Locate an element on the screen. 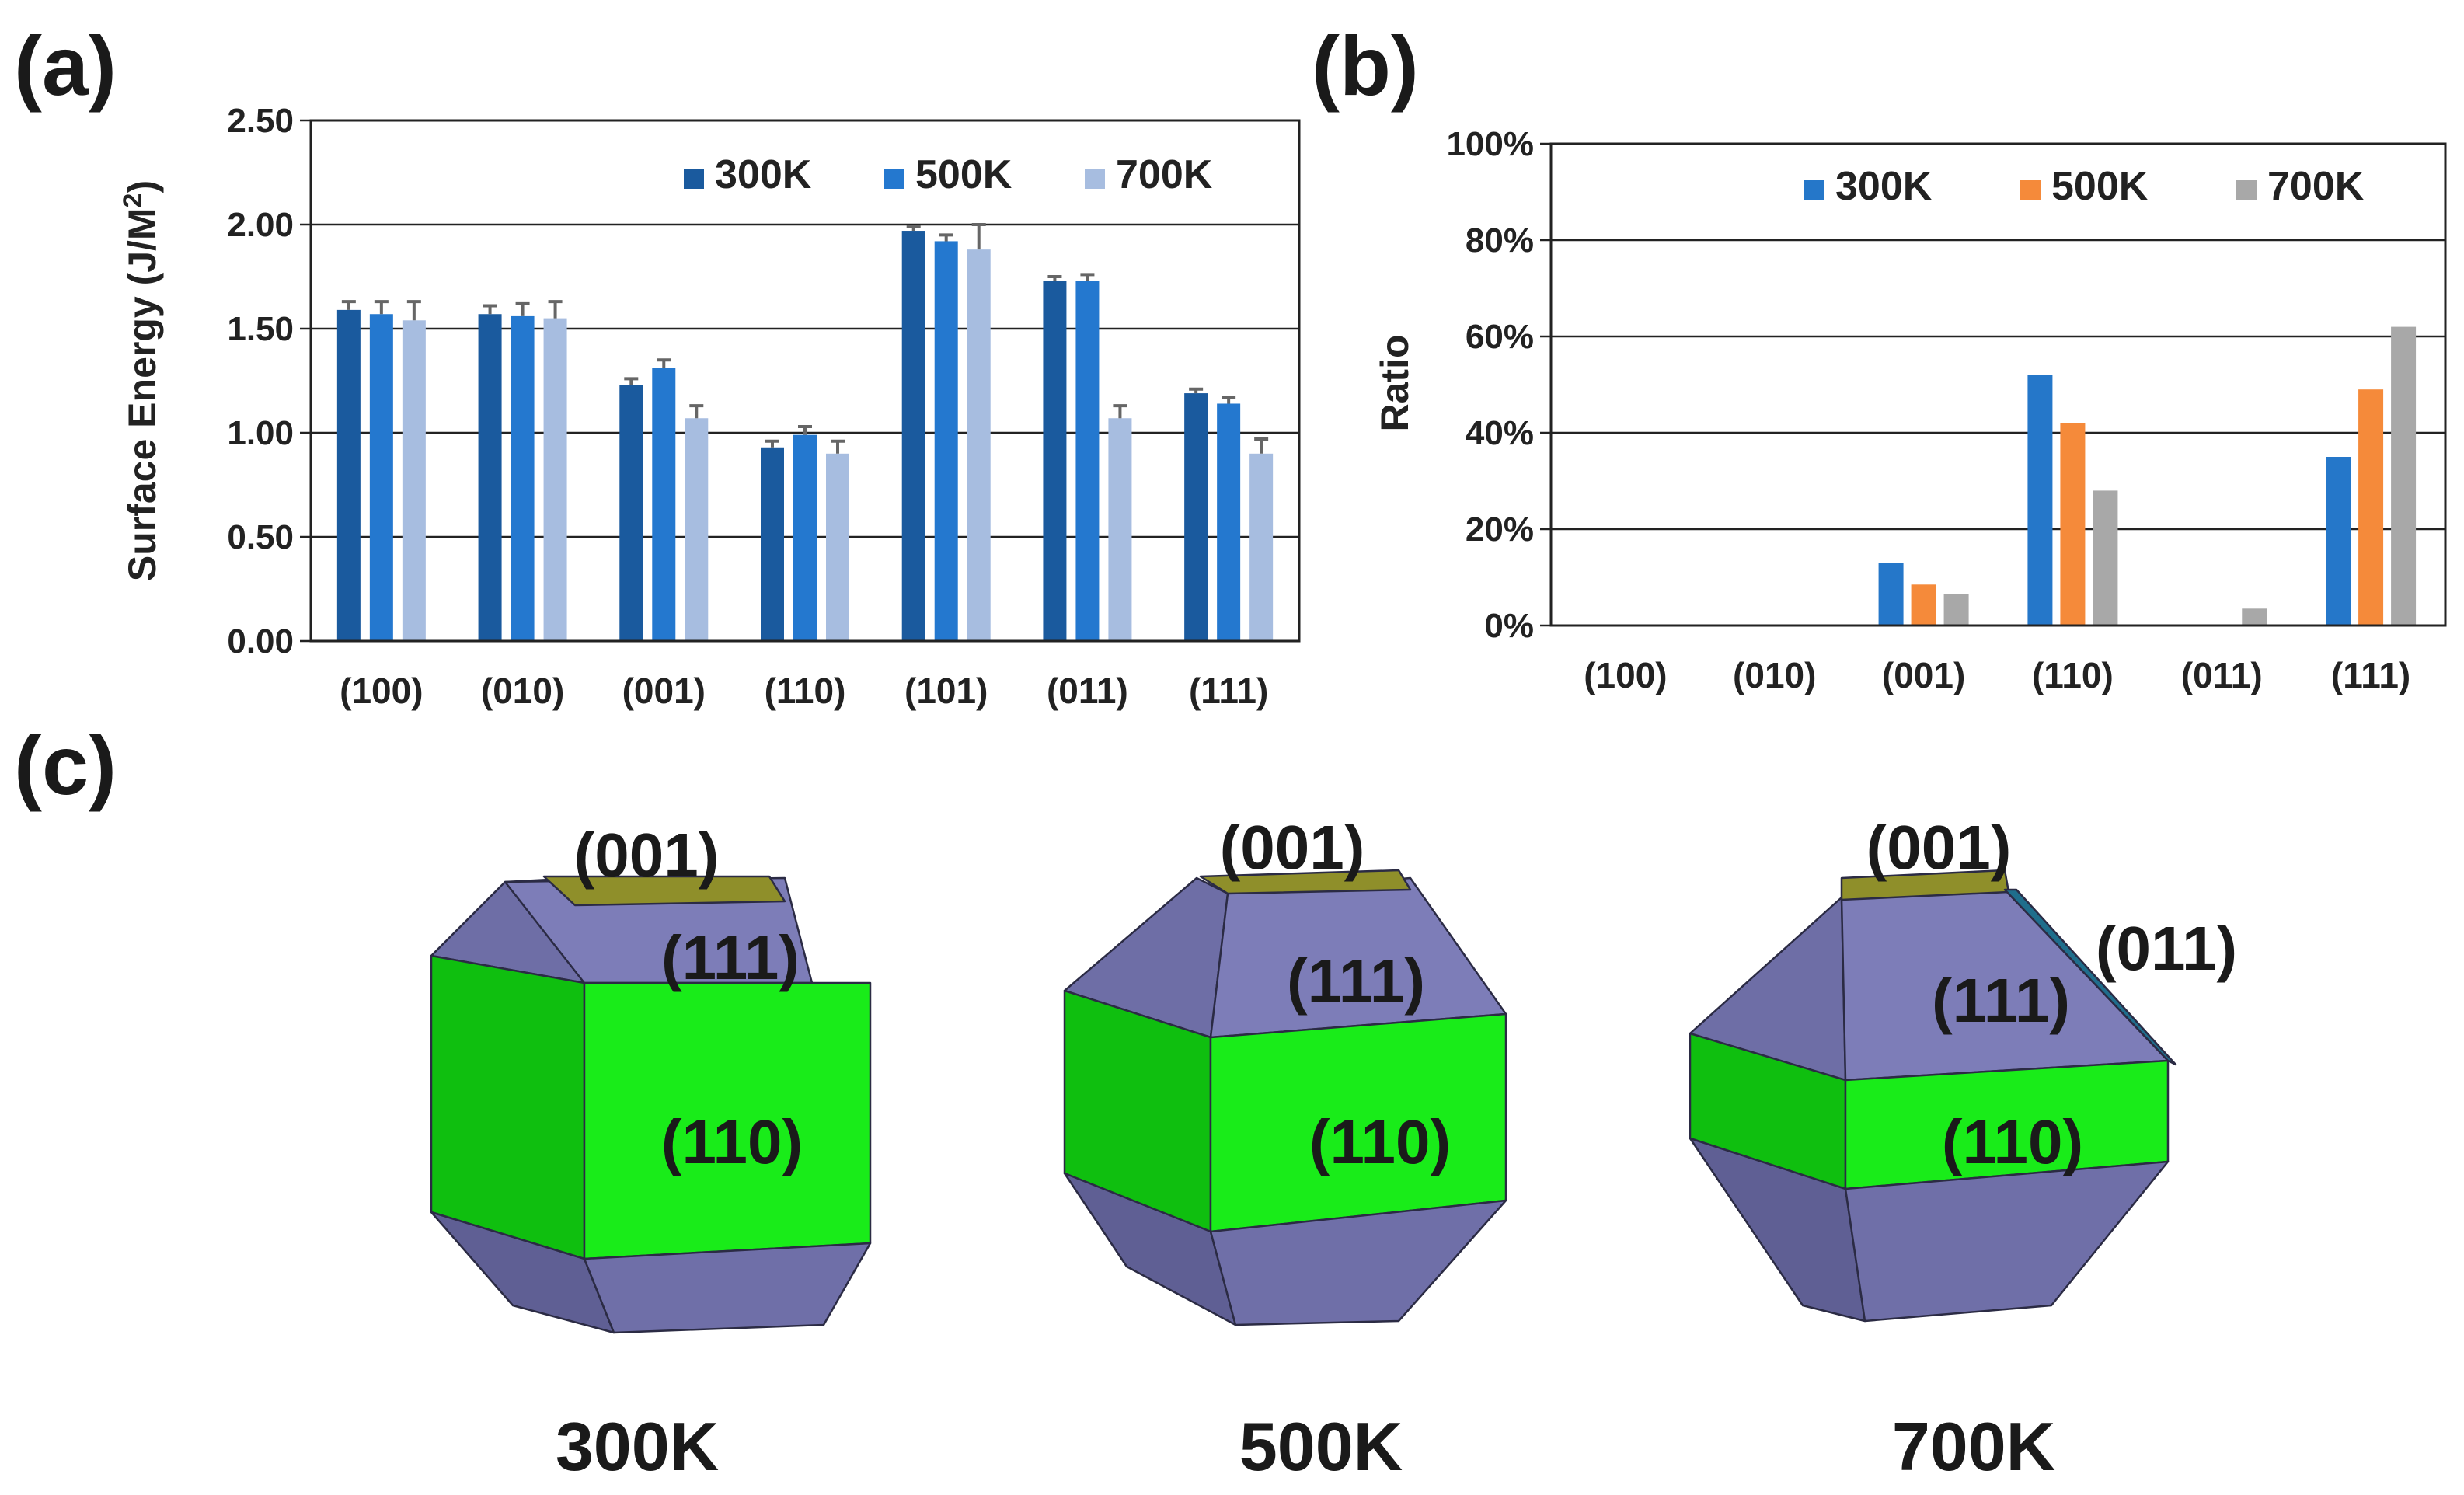 Image resolution: width=2464 pixels, height=1495 pixels. y-tick-label: 0.50 is located at coordinates (260, 537).